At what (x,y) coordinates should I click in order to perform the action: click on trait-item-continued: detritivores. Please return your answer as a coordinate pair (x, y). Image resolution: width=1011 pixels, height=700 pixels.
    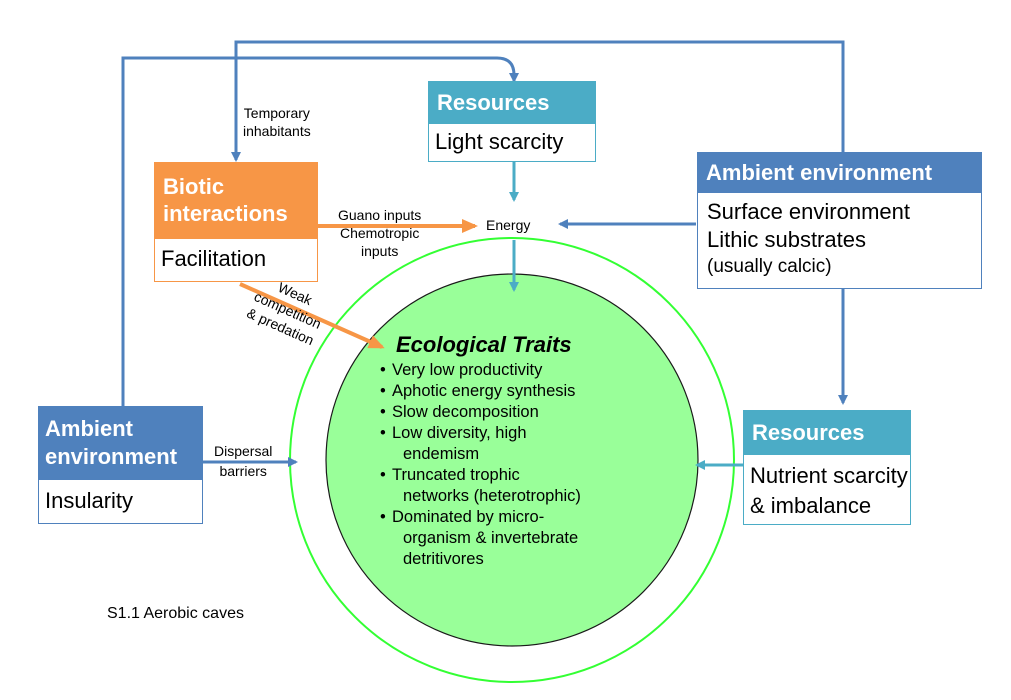
    Looking at the image, I should click on (443, 559).